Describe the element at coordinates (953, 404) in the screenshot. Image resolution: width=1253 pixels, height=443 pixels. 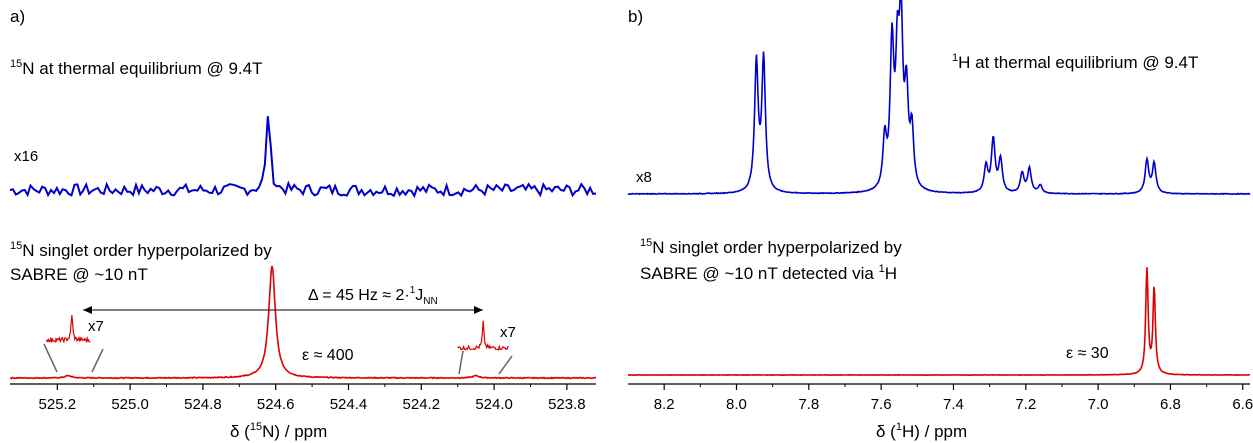
I see `panel-b-tick-label: 7.4` at that location.